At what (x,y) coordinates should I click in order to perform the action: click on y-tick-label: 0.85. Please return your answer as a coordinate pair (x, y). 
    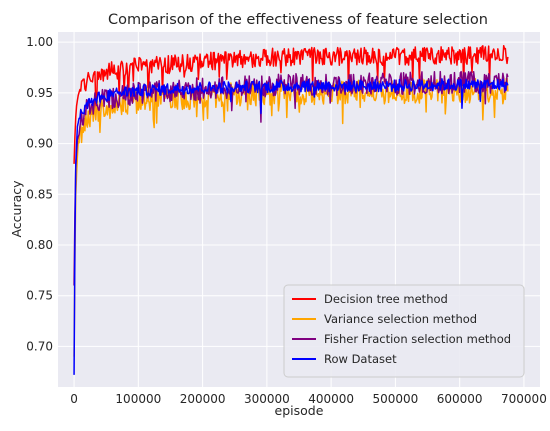
    Looking at the image, I should click on (39, 194).